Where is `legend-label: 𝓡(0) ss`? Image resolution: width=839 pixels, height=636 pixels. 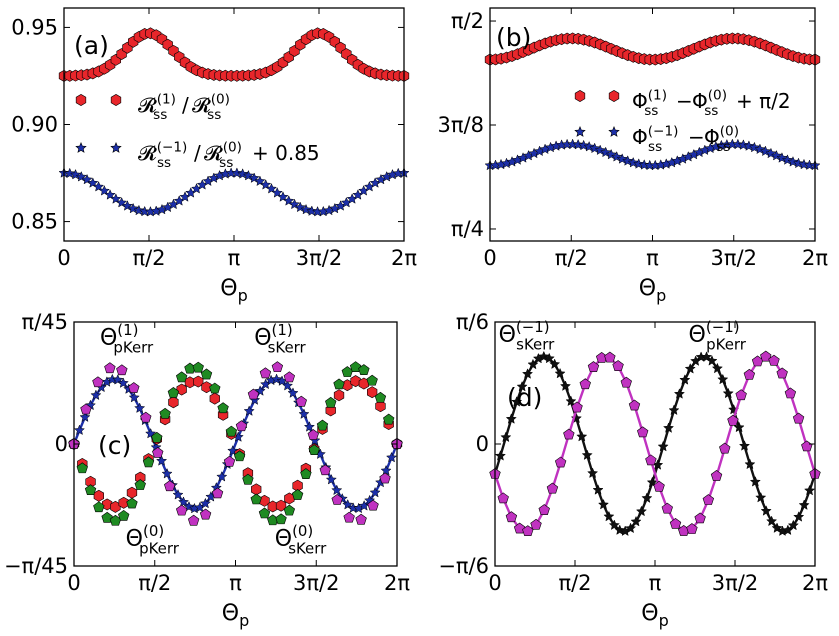 legend-label: 𝓡(0) ss is located at coordinates (211, 108).